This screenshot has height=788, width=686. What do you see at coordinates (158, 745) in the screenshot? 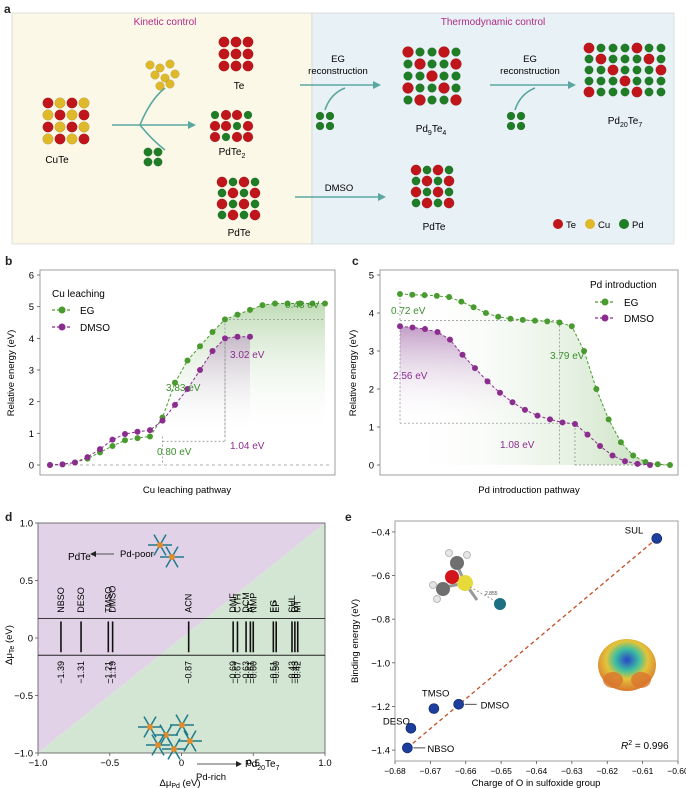
I see `pd-rich-structure-atom` at bounding box center [158, 745].